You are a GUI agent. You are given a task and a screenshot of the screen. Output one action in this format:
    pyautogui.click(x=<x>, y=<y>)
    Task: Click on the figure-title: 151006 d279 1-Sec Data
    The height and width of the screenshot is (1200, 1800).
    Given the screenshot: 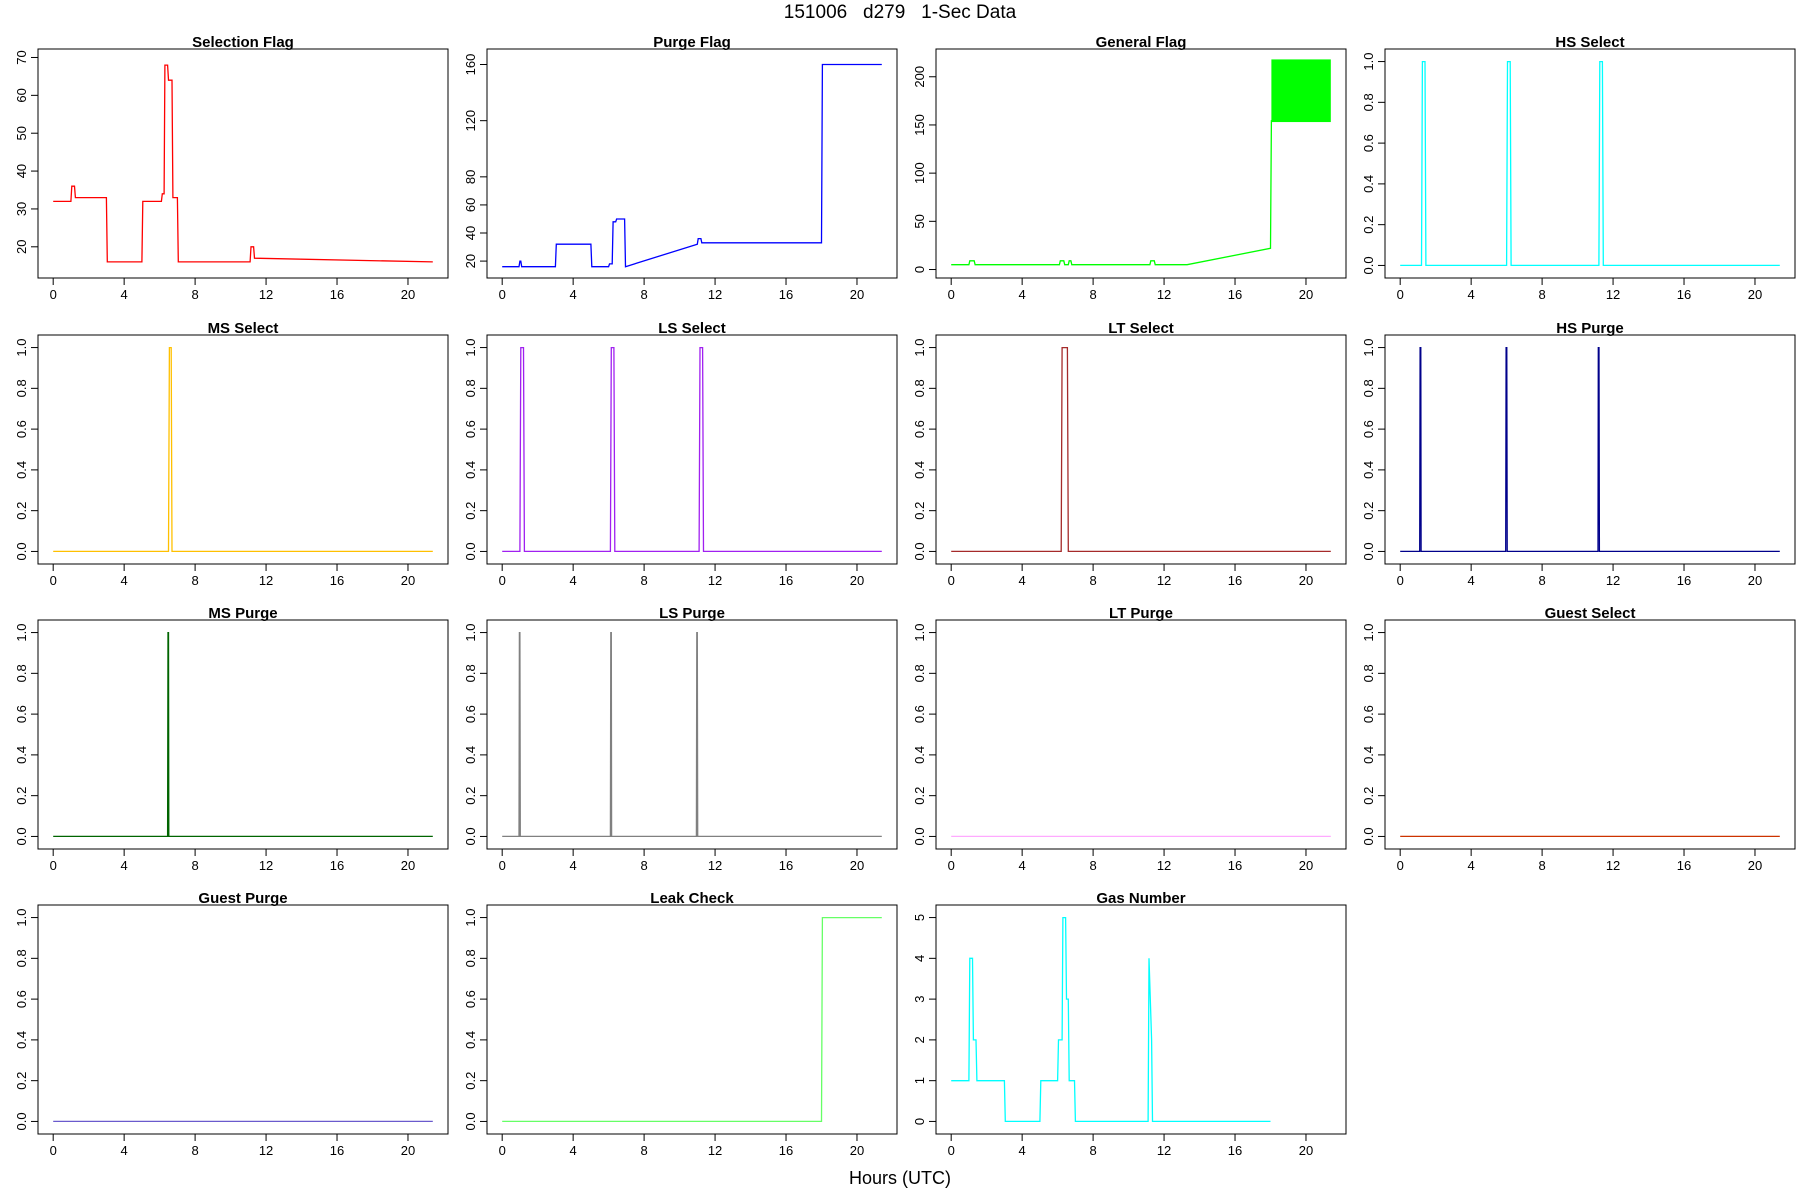 What is the action you would take?
    pyautogui.click(x=900, y=12)
    